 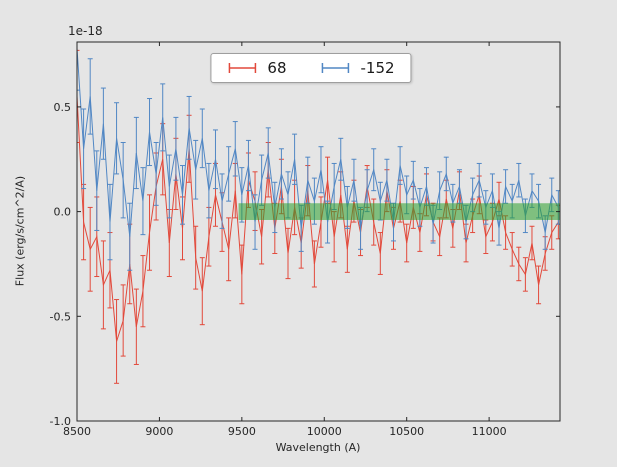 What do you see at coordinates (63, 107) in the screenshot?
I see `y-tick-label: 0.5` at bounding box center [63, 107].